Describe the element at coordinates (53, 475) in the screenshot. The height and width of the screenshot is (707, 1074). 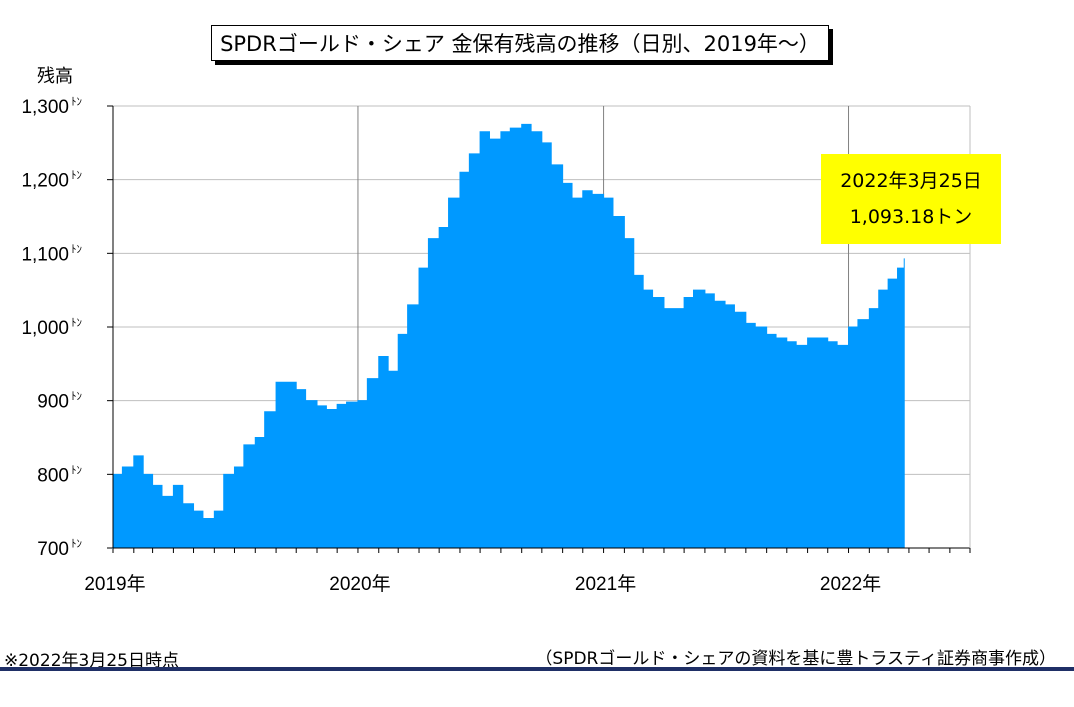
I see `y-tick-label: 800` at that location.